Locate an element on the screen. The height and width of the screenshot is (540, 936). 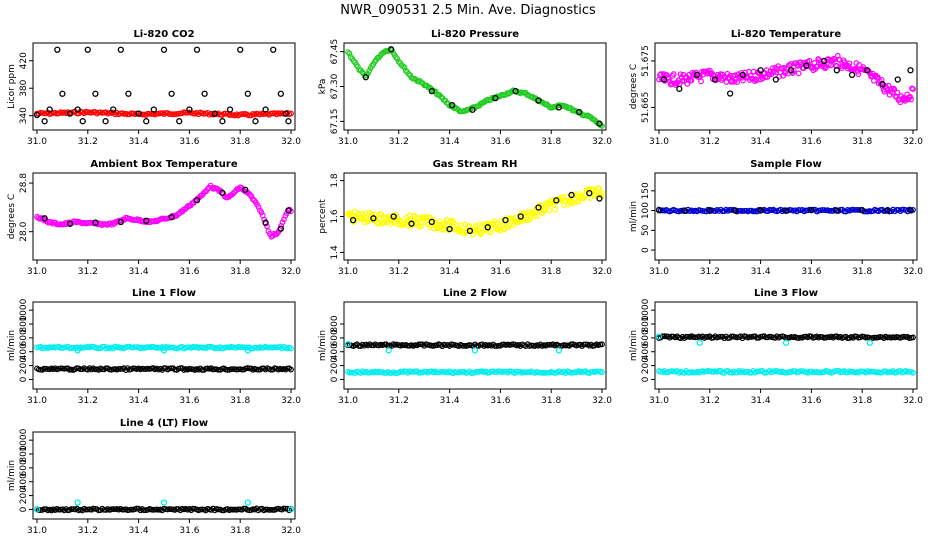
y-tick-label: 340 is located at coordinates (24, 115).